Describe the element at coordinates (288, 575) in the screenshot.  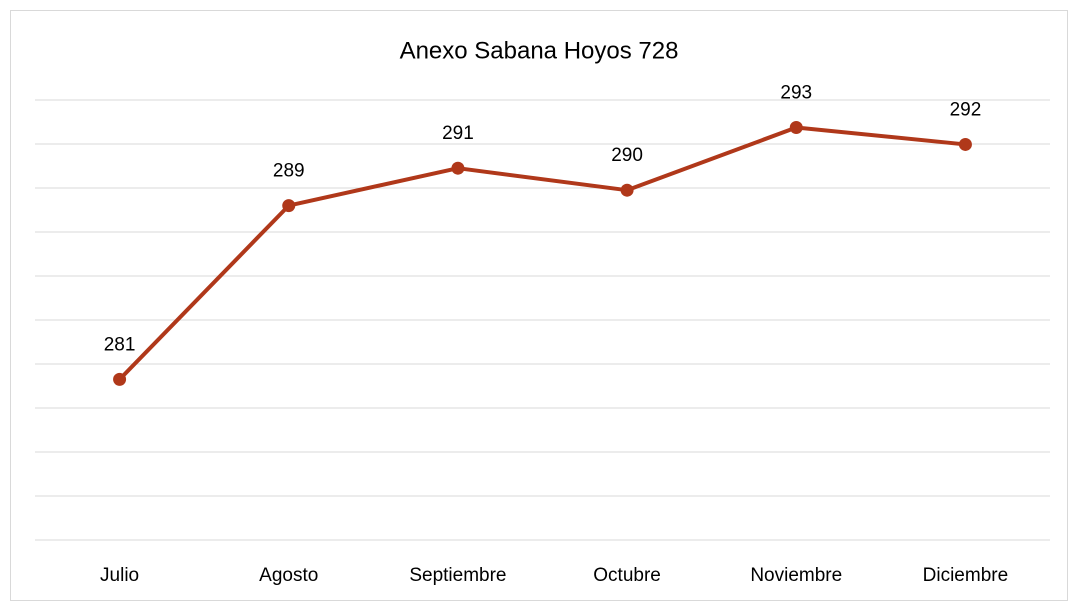
I see `x-tick-label: Agosto` at that location.